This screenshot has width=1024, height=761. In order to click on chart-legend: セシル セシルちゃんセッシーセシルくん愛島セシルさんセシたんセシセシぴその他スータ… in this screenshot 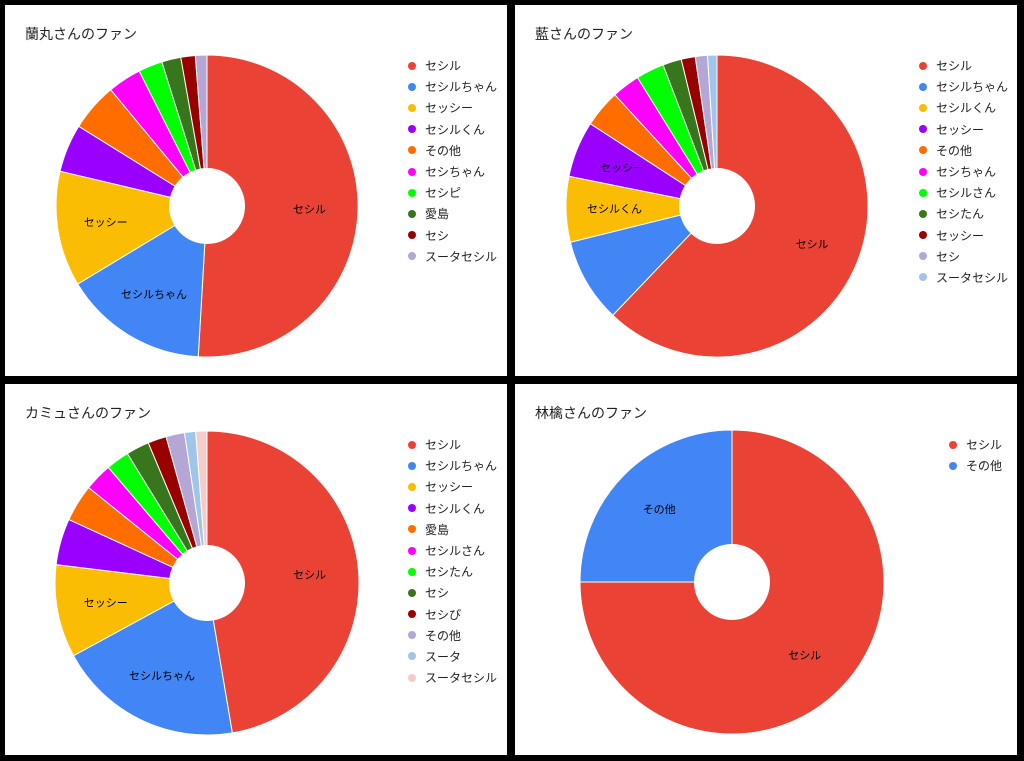, I will do `click(452, 561)`.